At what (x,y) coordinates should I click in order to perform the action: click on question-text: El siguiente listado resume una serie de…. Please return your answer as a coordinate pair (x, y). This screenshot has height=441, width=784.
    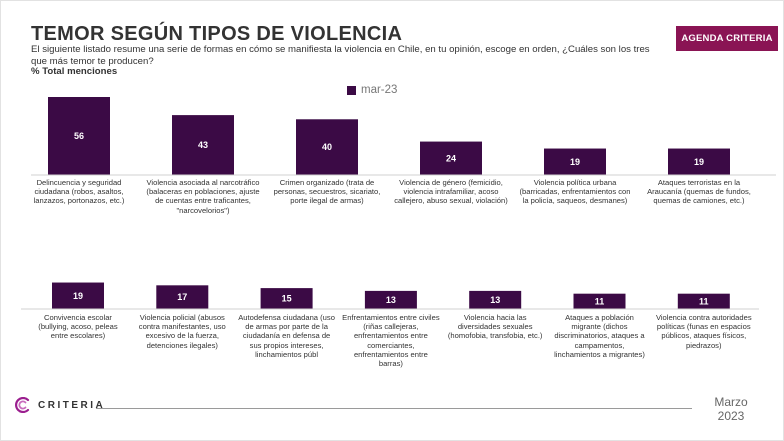
    Looking at the image, I should click on (340, 55).